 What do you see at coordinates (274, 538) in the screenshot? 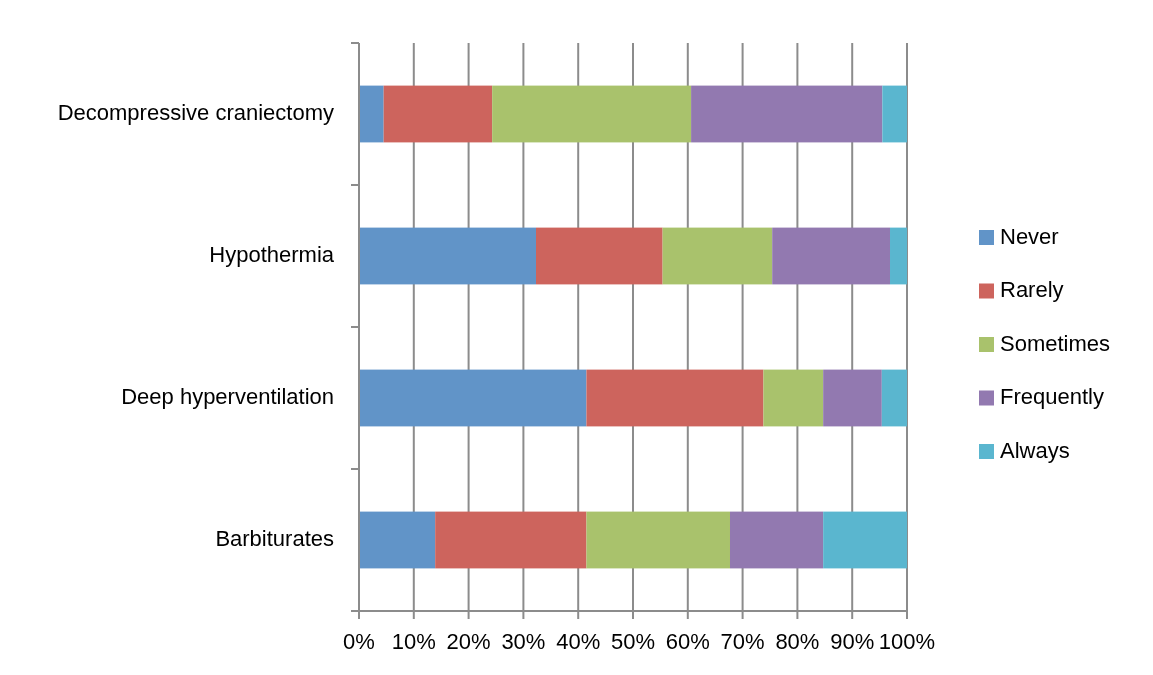
I see `y-tick-label: Barbiturates` at bounding box center [274, 538].